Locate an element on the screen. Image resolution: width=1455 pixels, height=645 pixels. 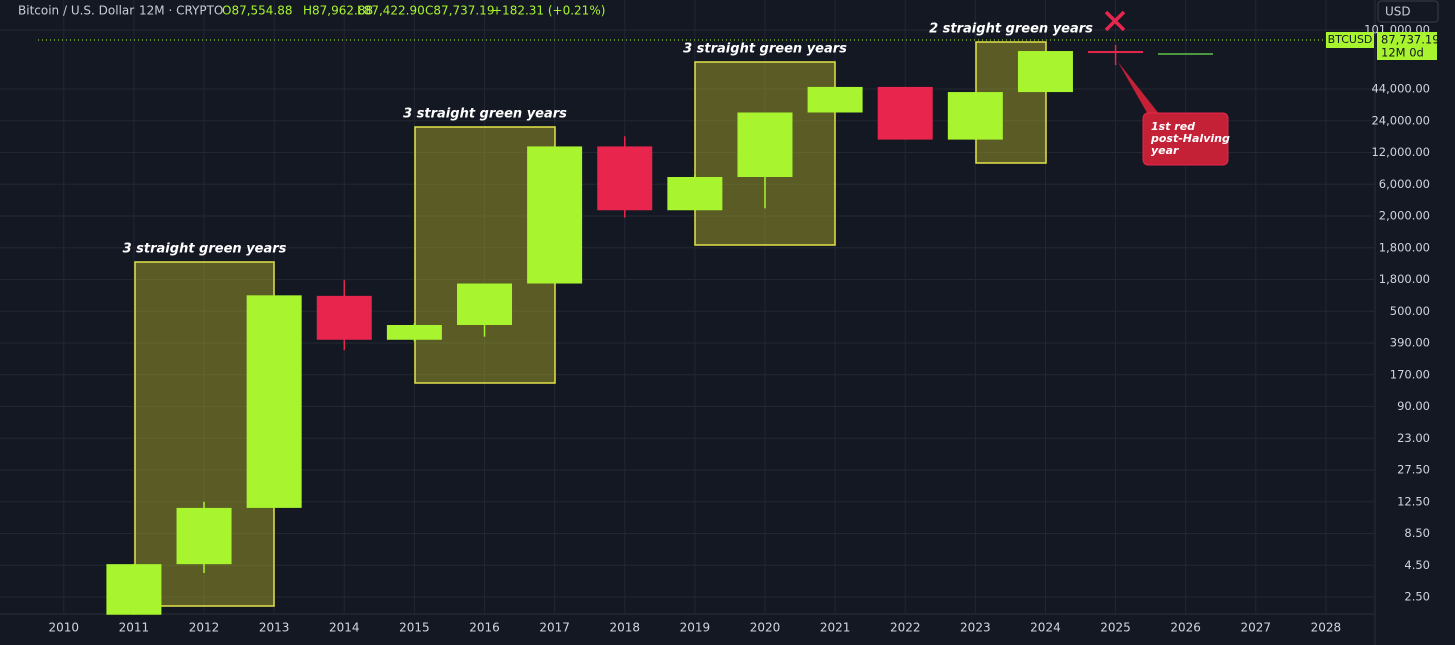
y-tick-label: 2,000.00 is located at coordinates (1404, 216).